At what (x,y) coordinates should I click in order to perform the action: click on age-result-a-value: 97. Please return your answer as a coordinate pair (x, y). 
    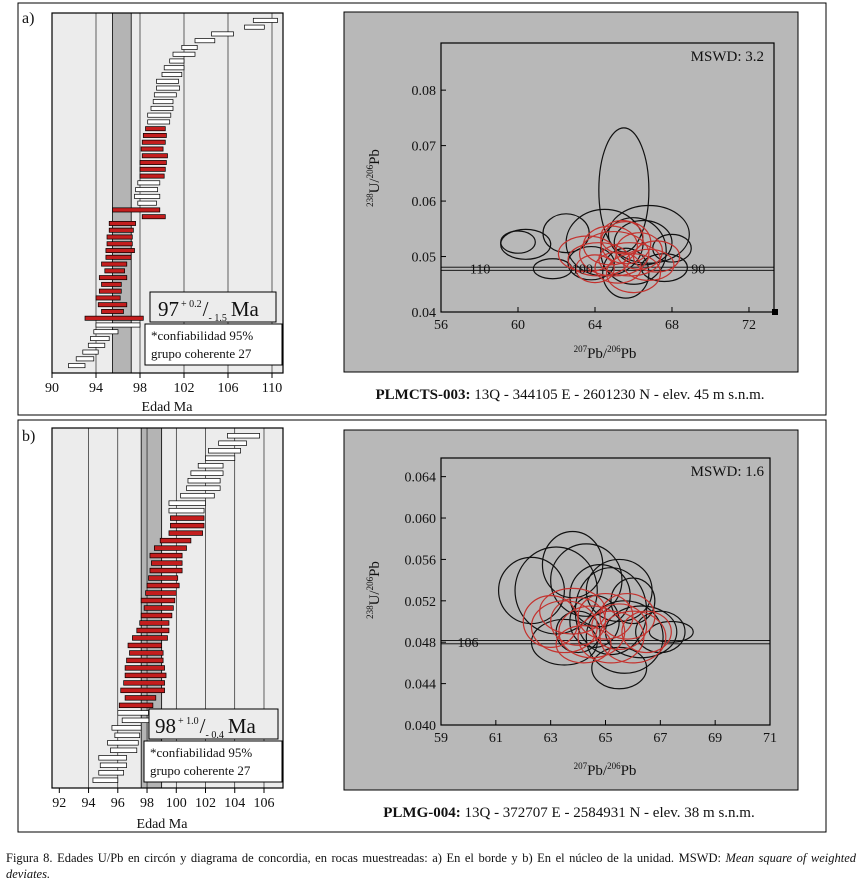
    Looking at the image, I should click on (168, 309).